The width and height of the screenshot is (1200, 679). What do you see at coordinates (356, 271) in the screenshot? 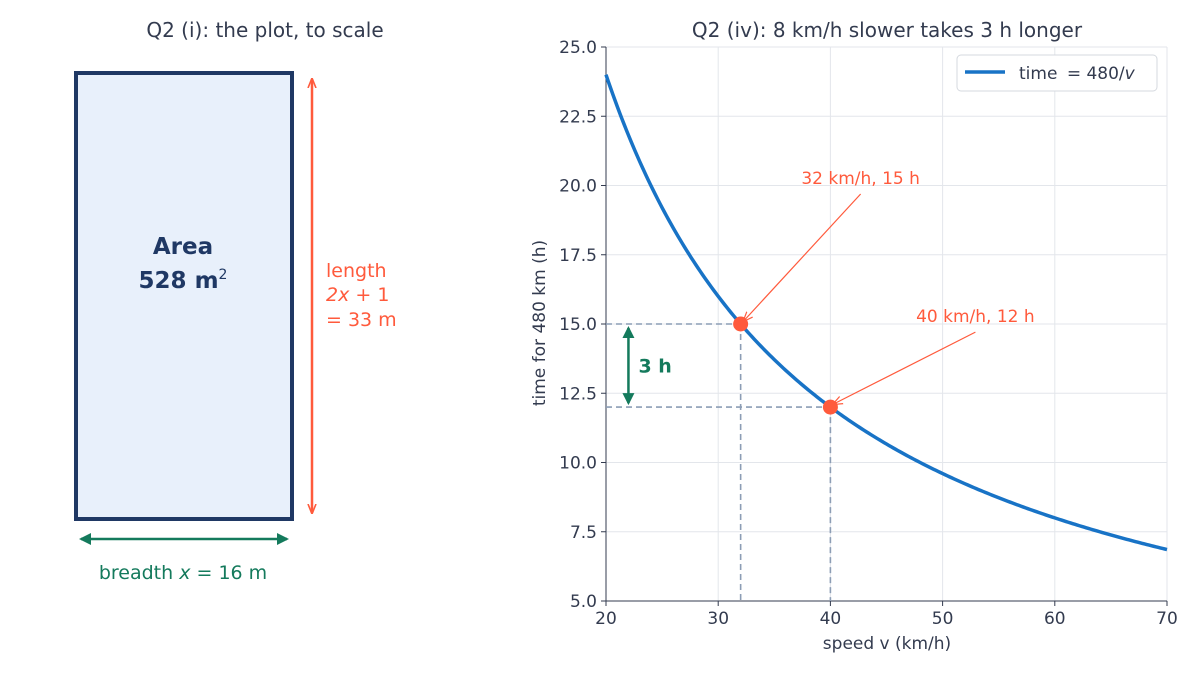
I see `length-label: length` at bounding box center [356, 271].